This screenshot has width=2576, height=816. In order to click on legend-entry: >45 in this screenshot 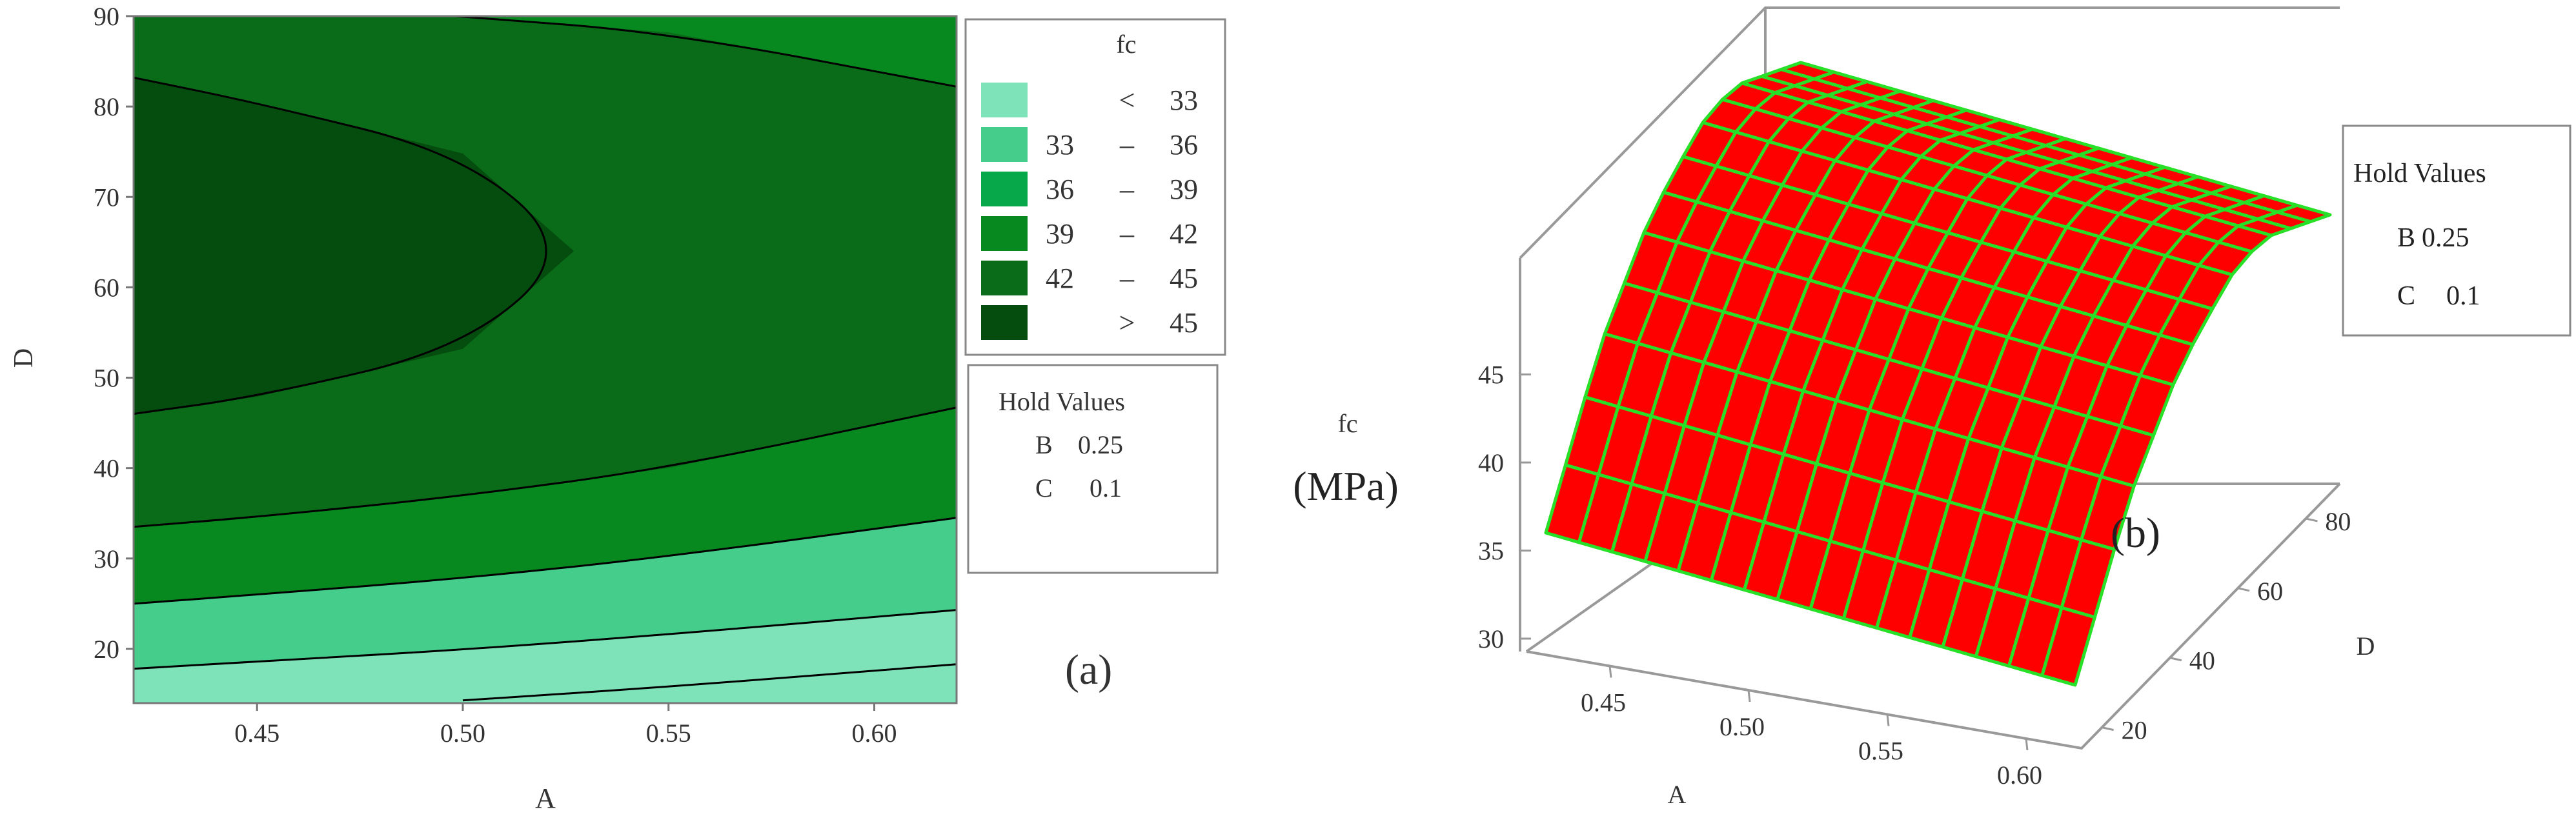, I will do `click(1089, 323)`.